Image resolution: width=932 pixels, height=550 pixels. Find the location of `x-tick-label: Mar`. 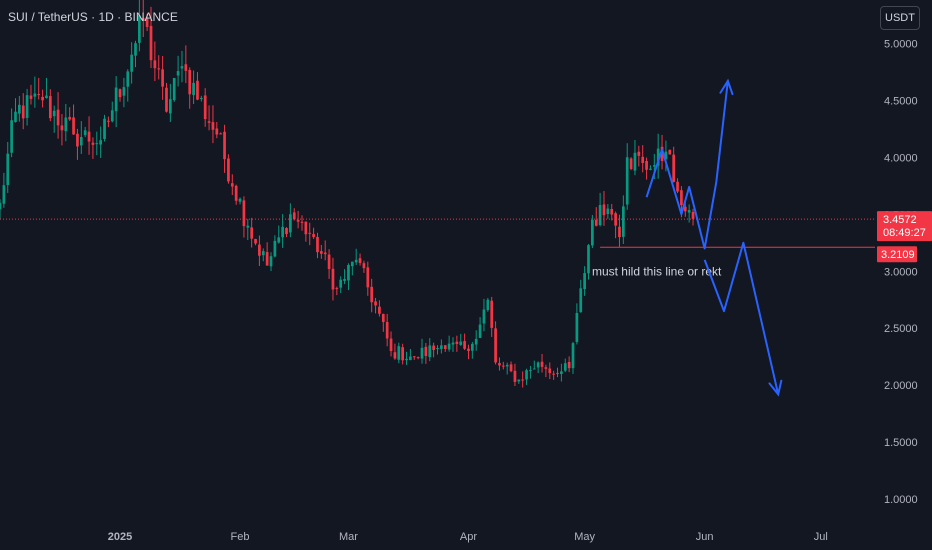

x-tick-label: Mar is located at coordinates (348, 537).